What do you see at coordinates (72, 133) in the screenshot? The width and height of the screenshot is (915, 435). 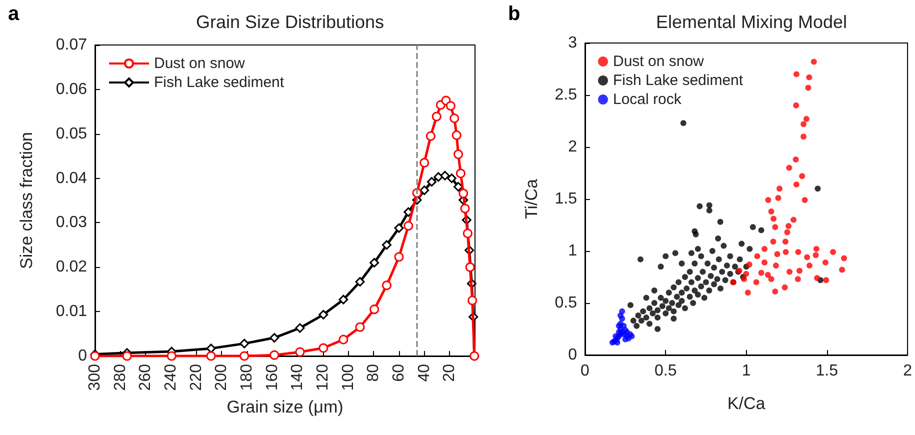 I see `y-tick-label: 0.05` at bounding box center [72, 133].